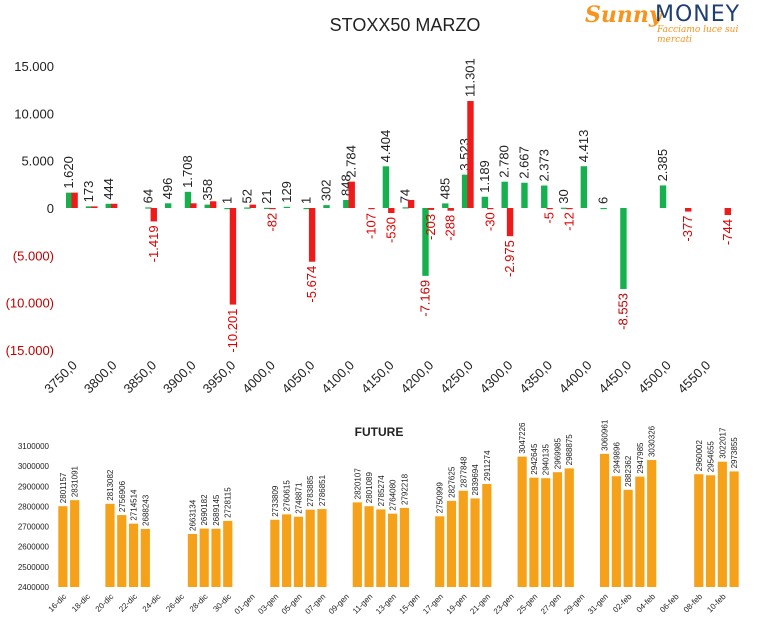 Image resolution: width=775 pixels, height=627 pixels. What do you see at coordinates (139, 377) in the screenshot?
I see `x-tick-label: 3850,0` at bounding box center [139, 377].